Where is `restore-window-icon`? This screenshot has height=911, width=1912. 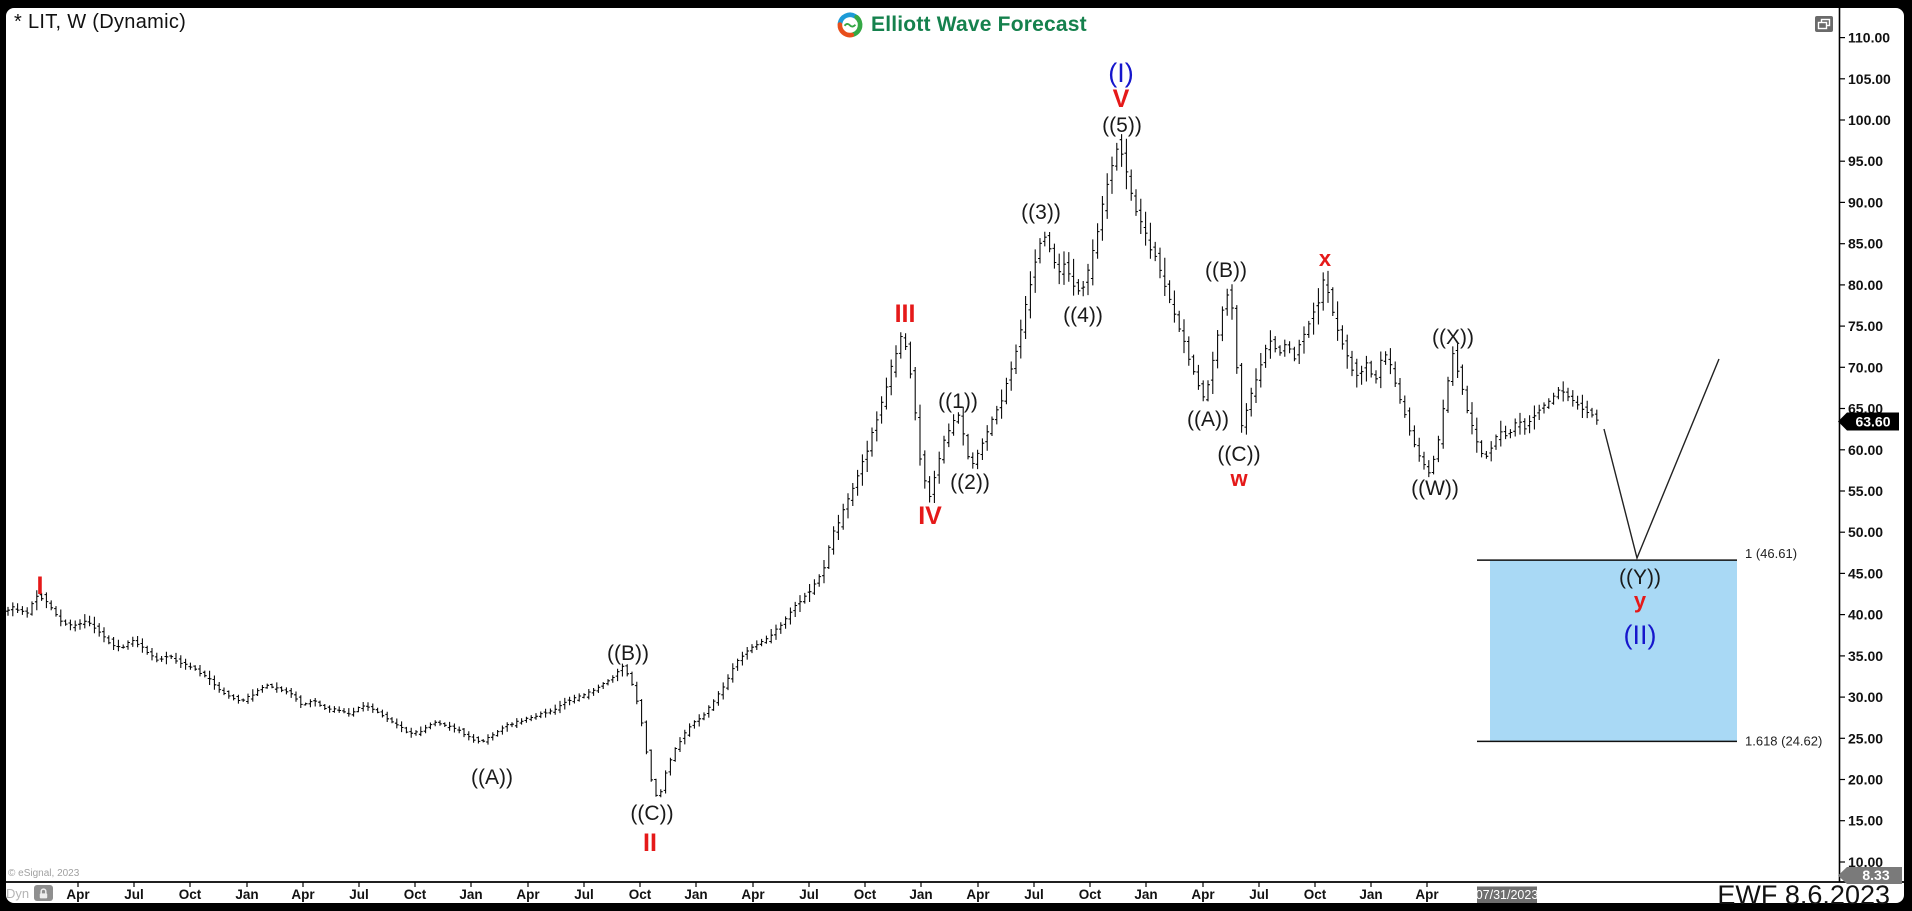
restore-window-icon is located at coordinates (1824, 24).